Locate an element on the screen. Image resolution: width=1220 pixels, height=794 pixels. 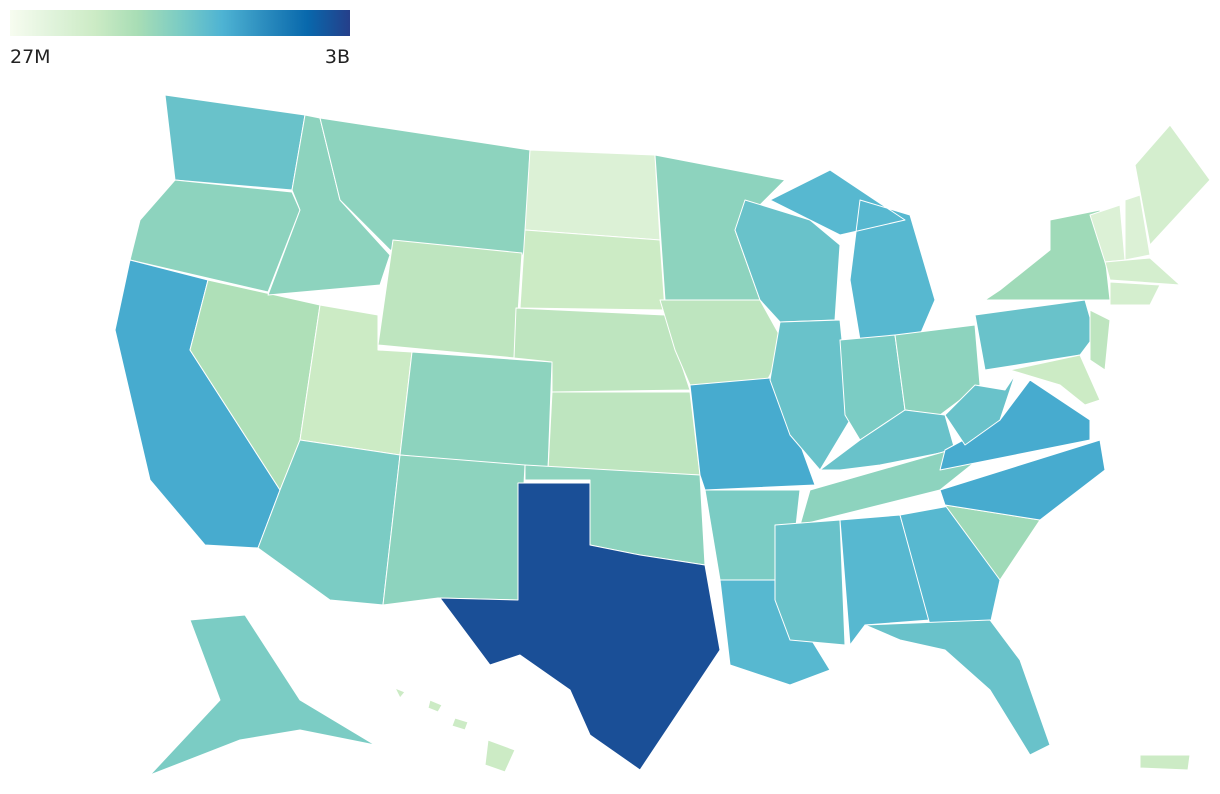
legend-min-label: 27M is located at coordinates (30, 57).